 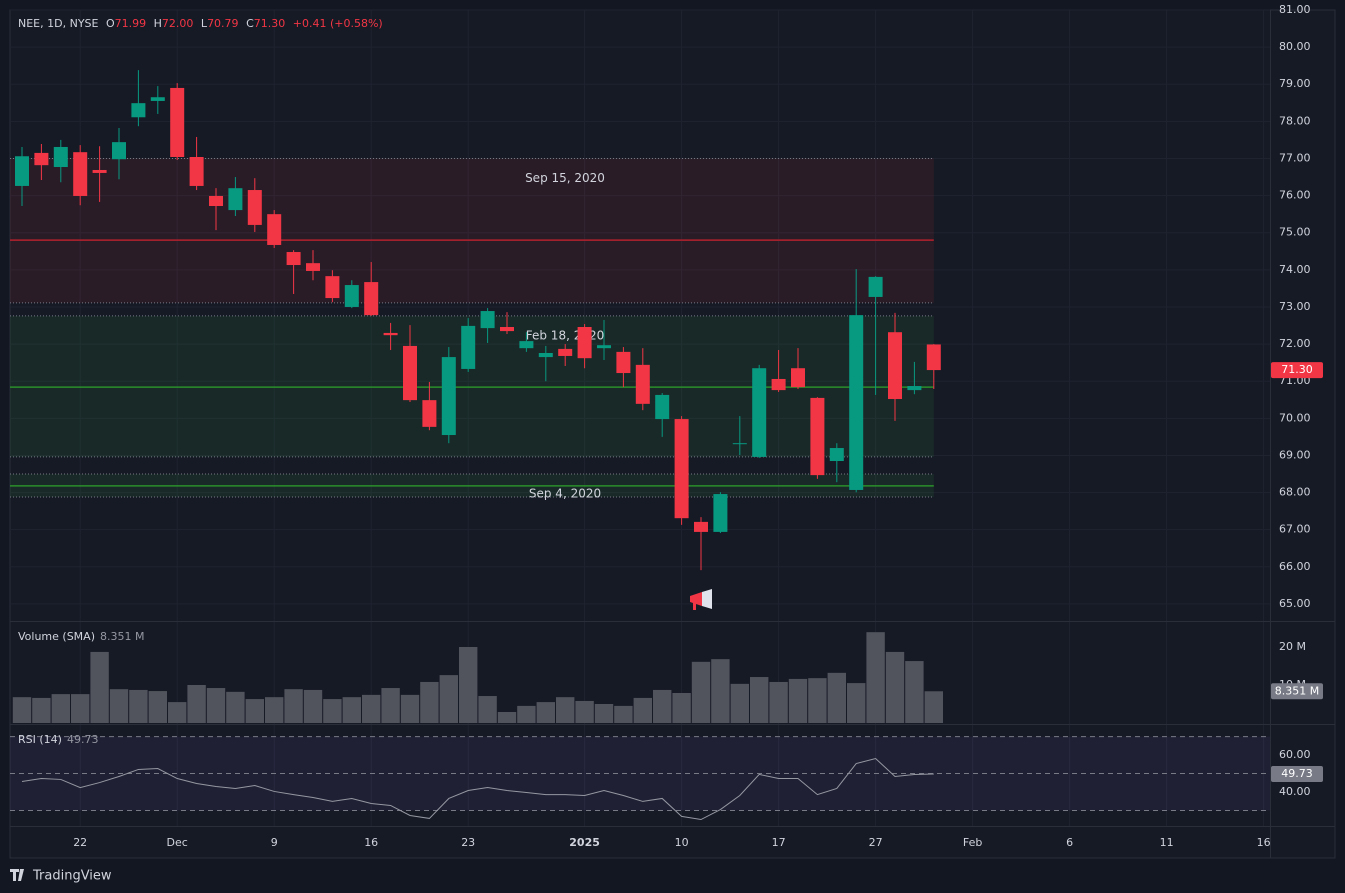 I want to click on value-tag-label: 8.351 M, so click(x=1297, y=690).